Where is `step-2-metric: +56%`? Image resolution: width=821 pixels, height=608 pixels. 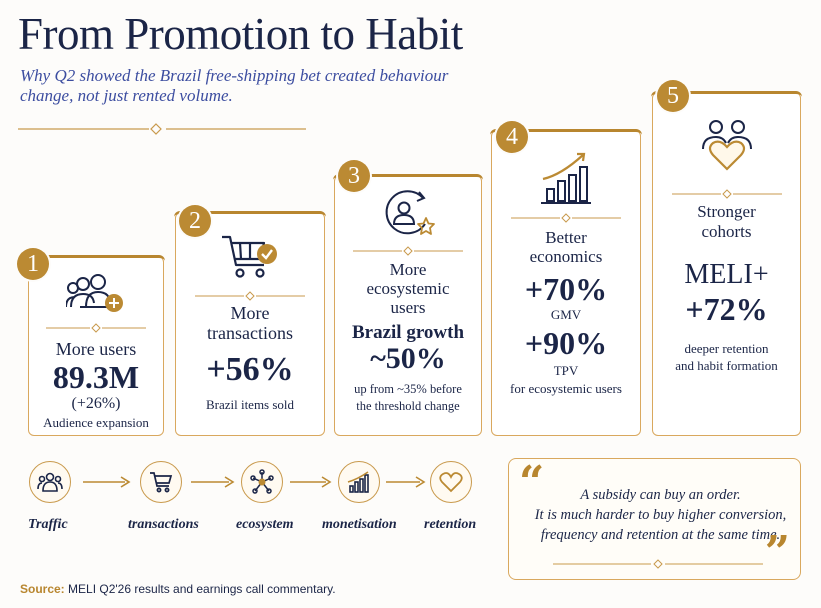 step-2-metric: +56% is located at coordinates (250, 369).